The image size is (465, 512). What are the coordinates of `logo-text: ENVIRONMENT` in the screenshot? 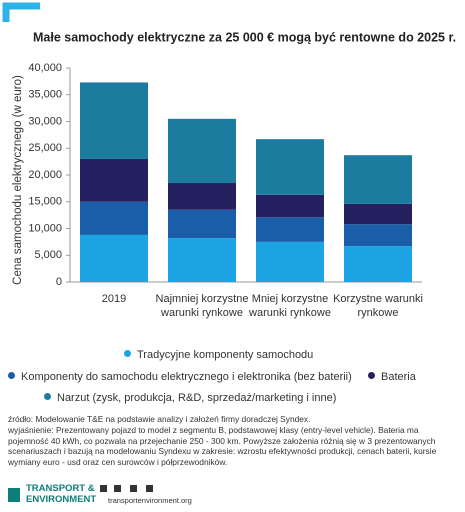 It's located at (61, 499).